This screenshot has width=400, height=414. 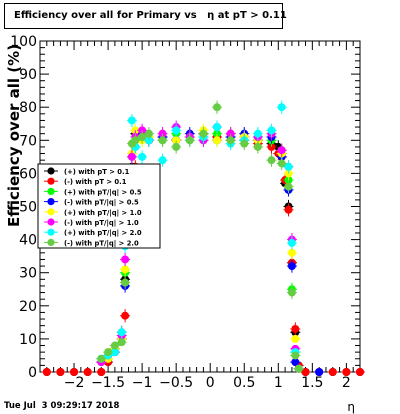 I want to click on y-tick-label: 10, so click(x=28, y=340).